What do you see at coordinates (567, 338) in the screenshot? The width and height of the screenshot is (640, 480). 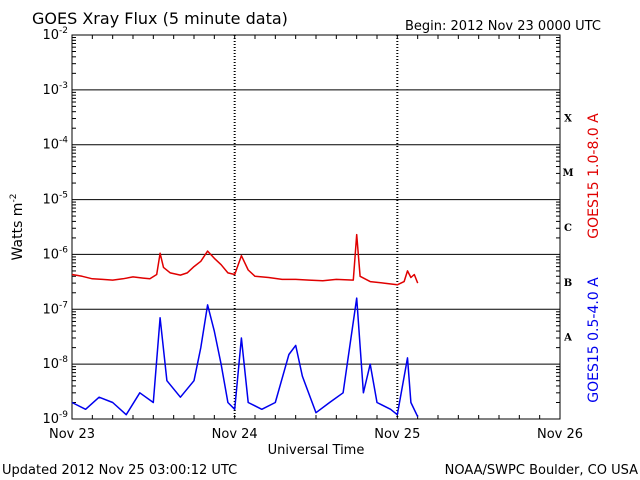 I see `flare-class-a: A` at bounding box center [567, 338].